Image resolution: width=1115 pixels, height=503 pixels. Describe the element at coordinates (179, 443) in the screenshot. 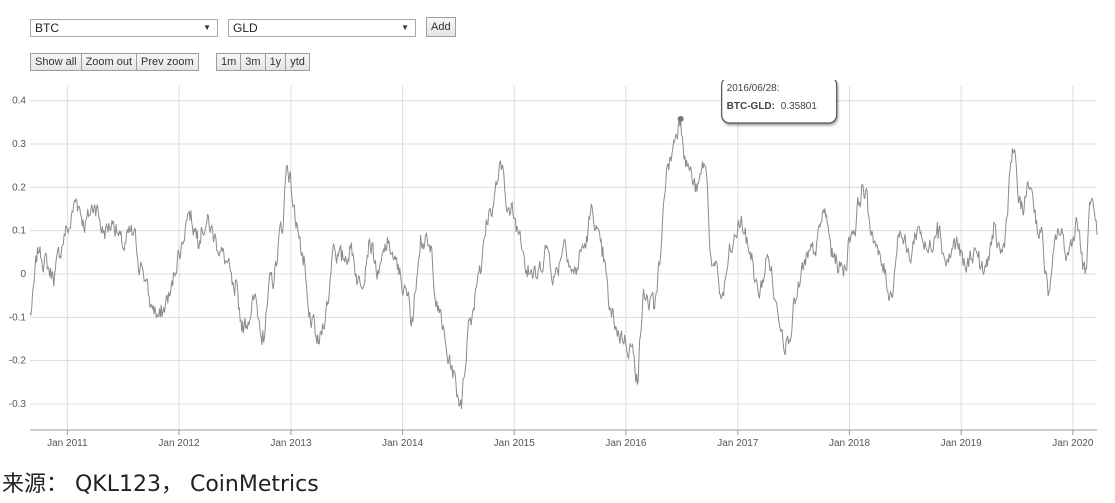

I see `x-tick-label: Jan 2012` at that location.